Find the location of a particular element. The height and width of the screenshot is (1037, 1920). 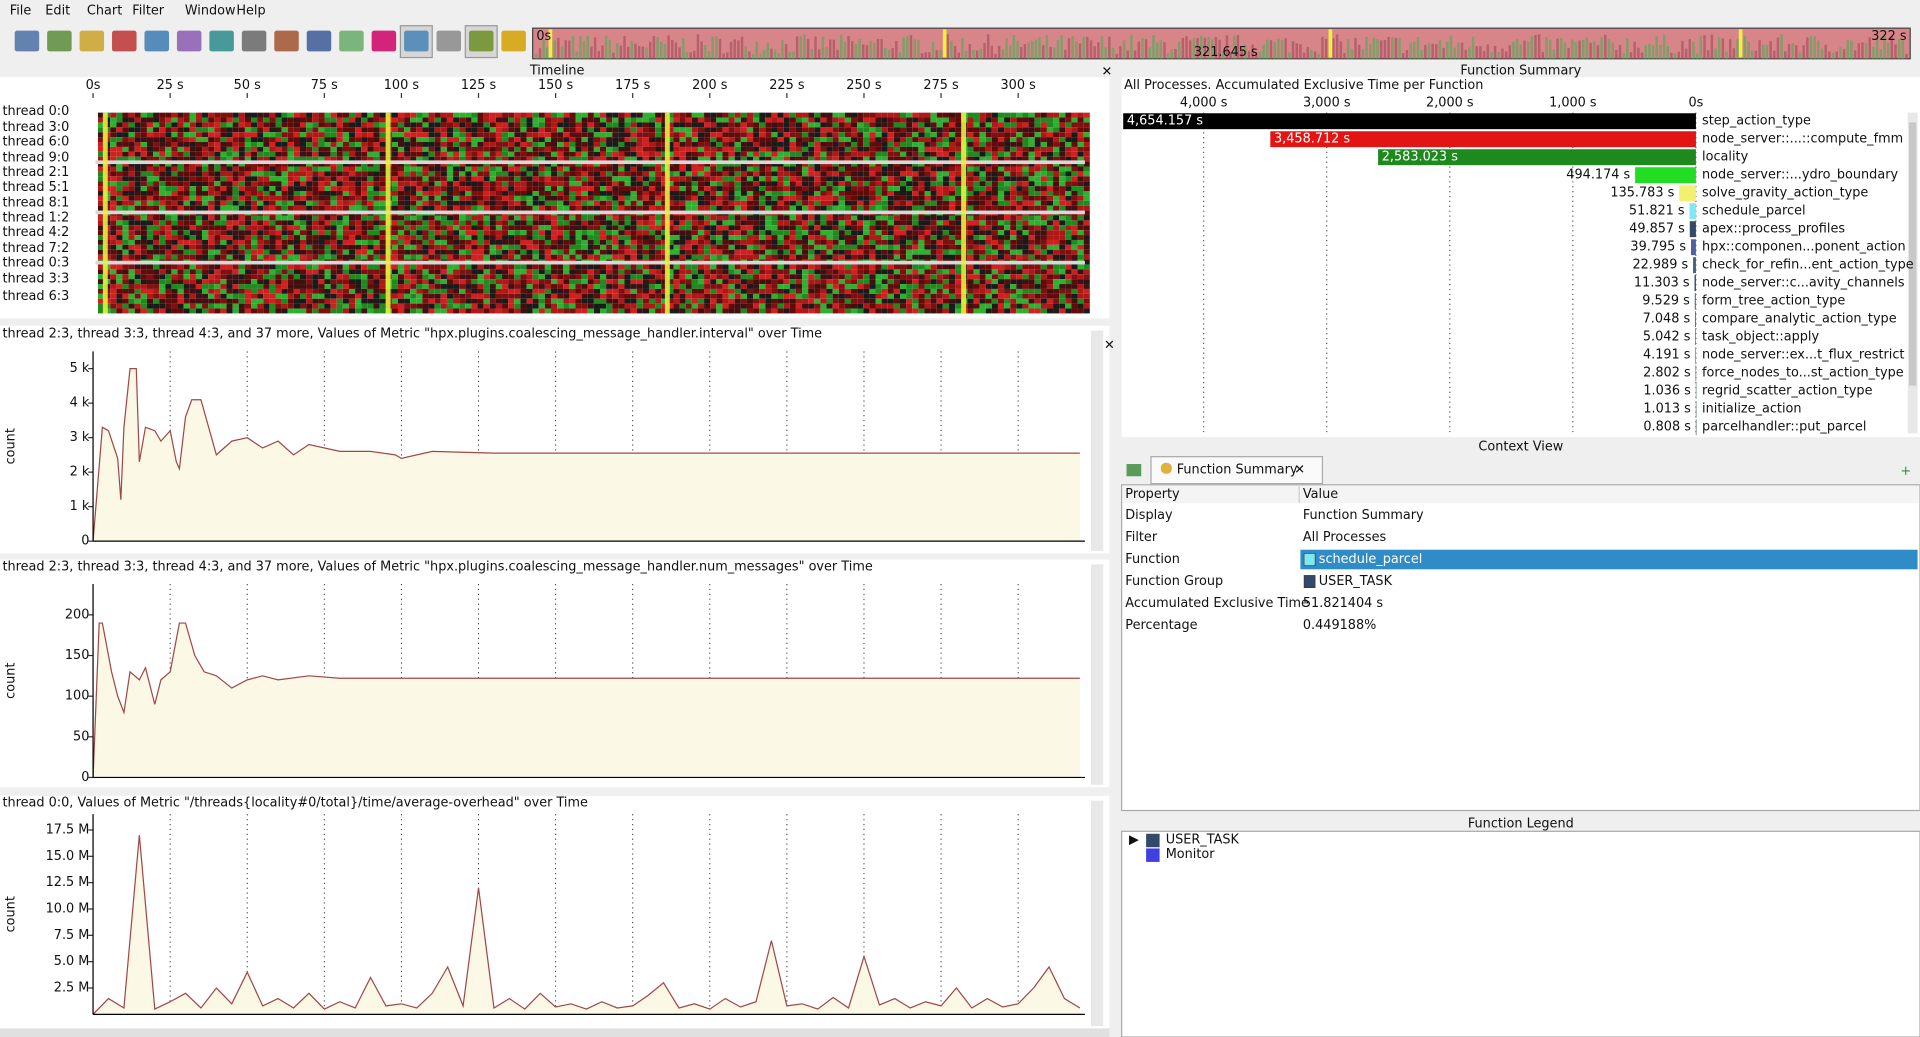

tab is located at coordinates (1237, 470).